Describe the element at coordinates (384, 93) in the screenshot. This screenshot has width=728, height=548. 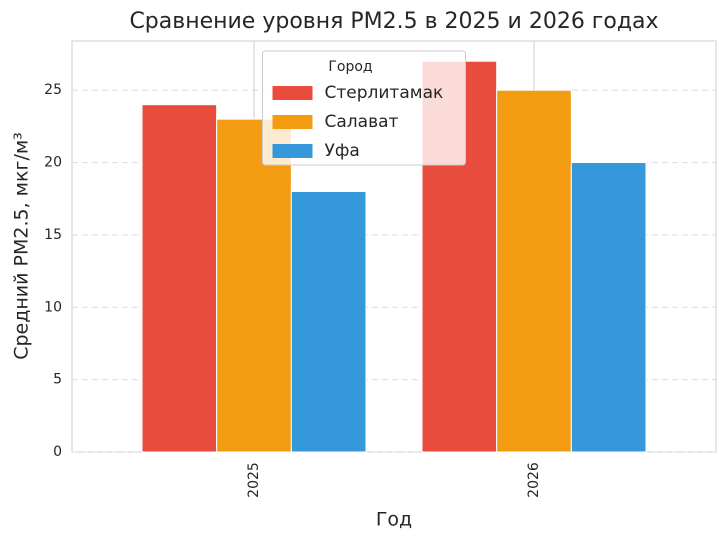
I see `legend-label: Стерлитамак` at that location.